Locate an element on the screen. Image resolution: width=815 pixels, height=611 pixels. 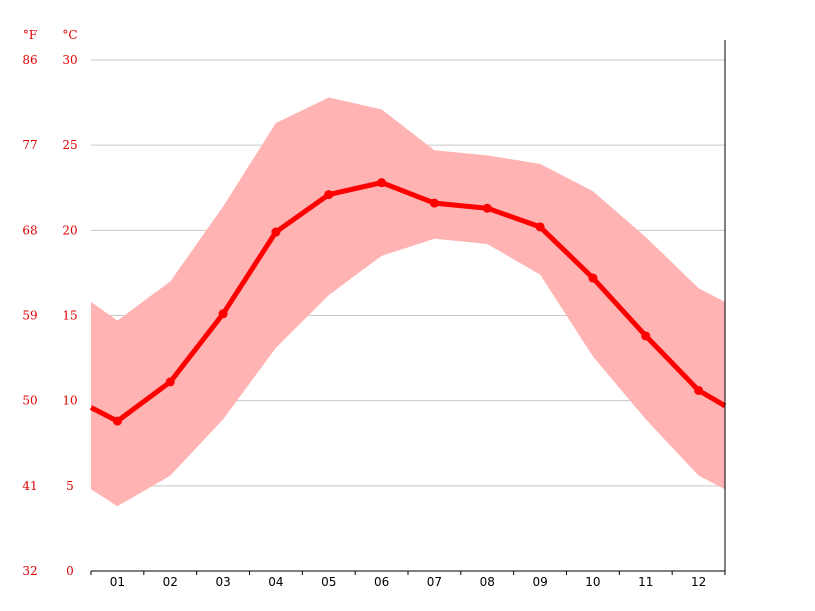
celsius-tick-label: 10 is located at coordinates (69, 401).